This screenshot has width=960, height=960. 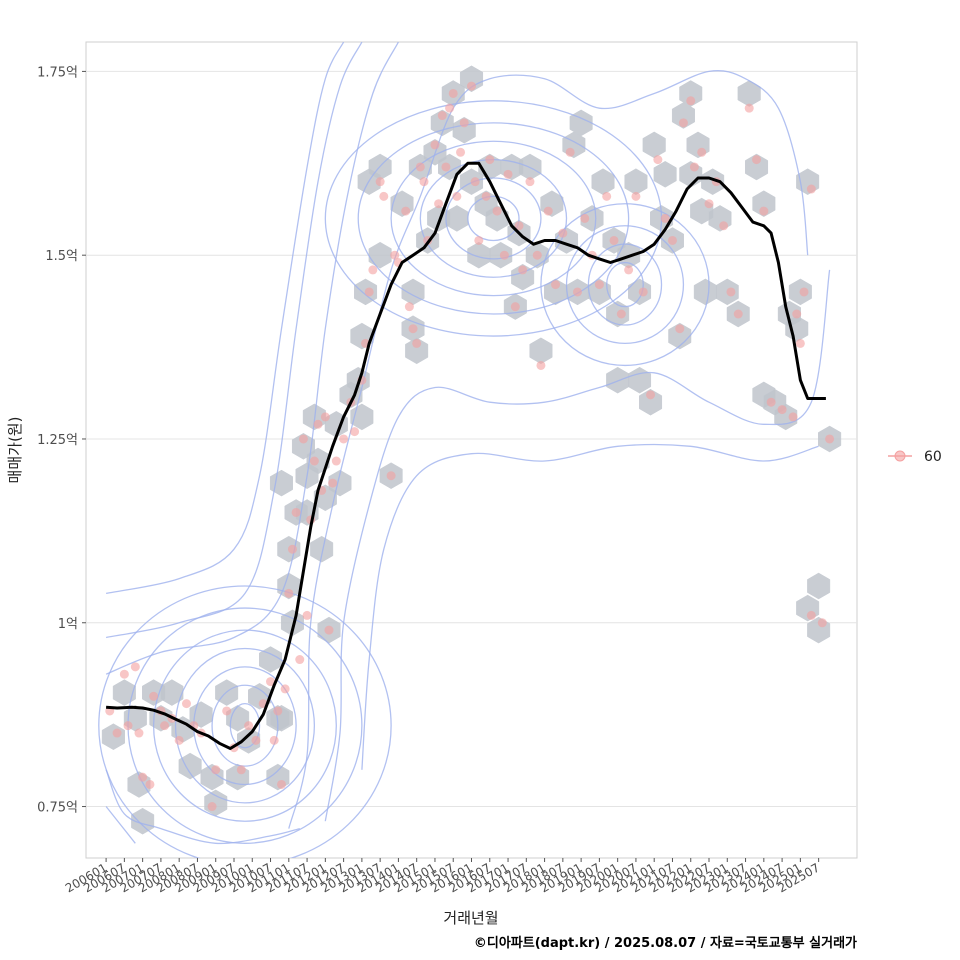 What do you see at coordinates (15, 450) in the screenshot?
I see `y-axis-title: 매매가(원)` at bounding box center [15, 450].